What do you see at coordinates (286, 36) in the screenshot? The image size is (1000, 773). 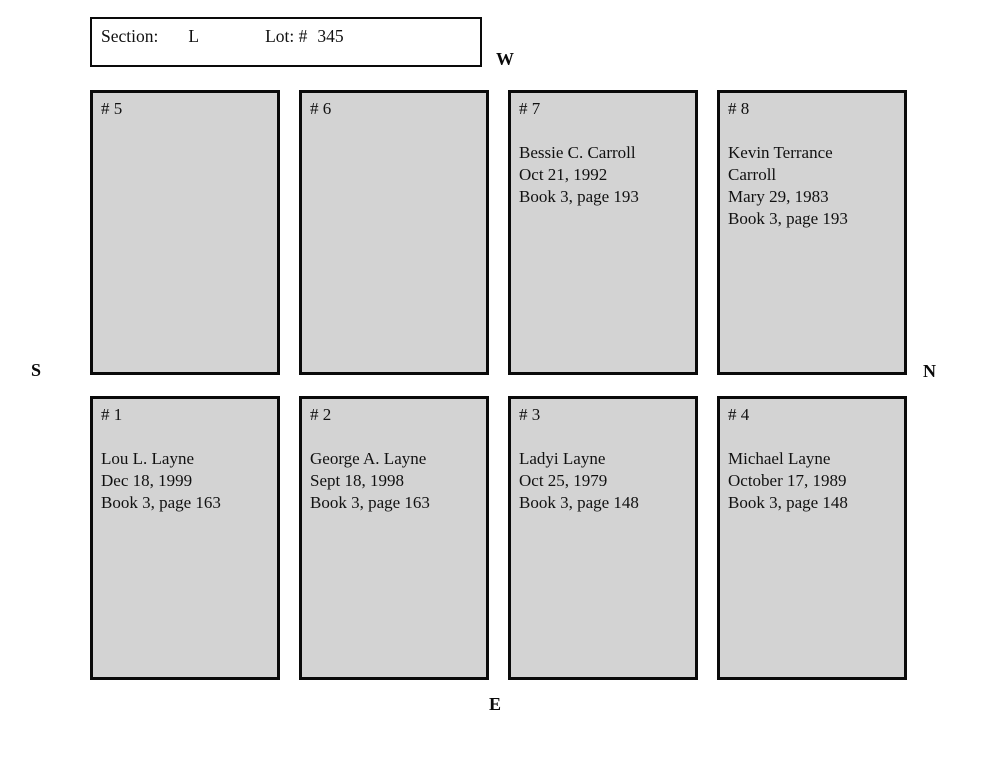 I see `lot-label: Lot: #` at bounding box center [286, 36].